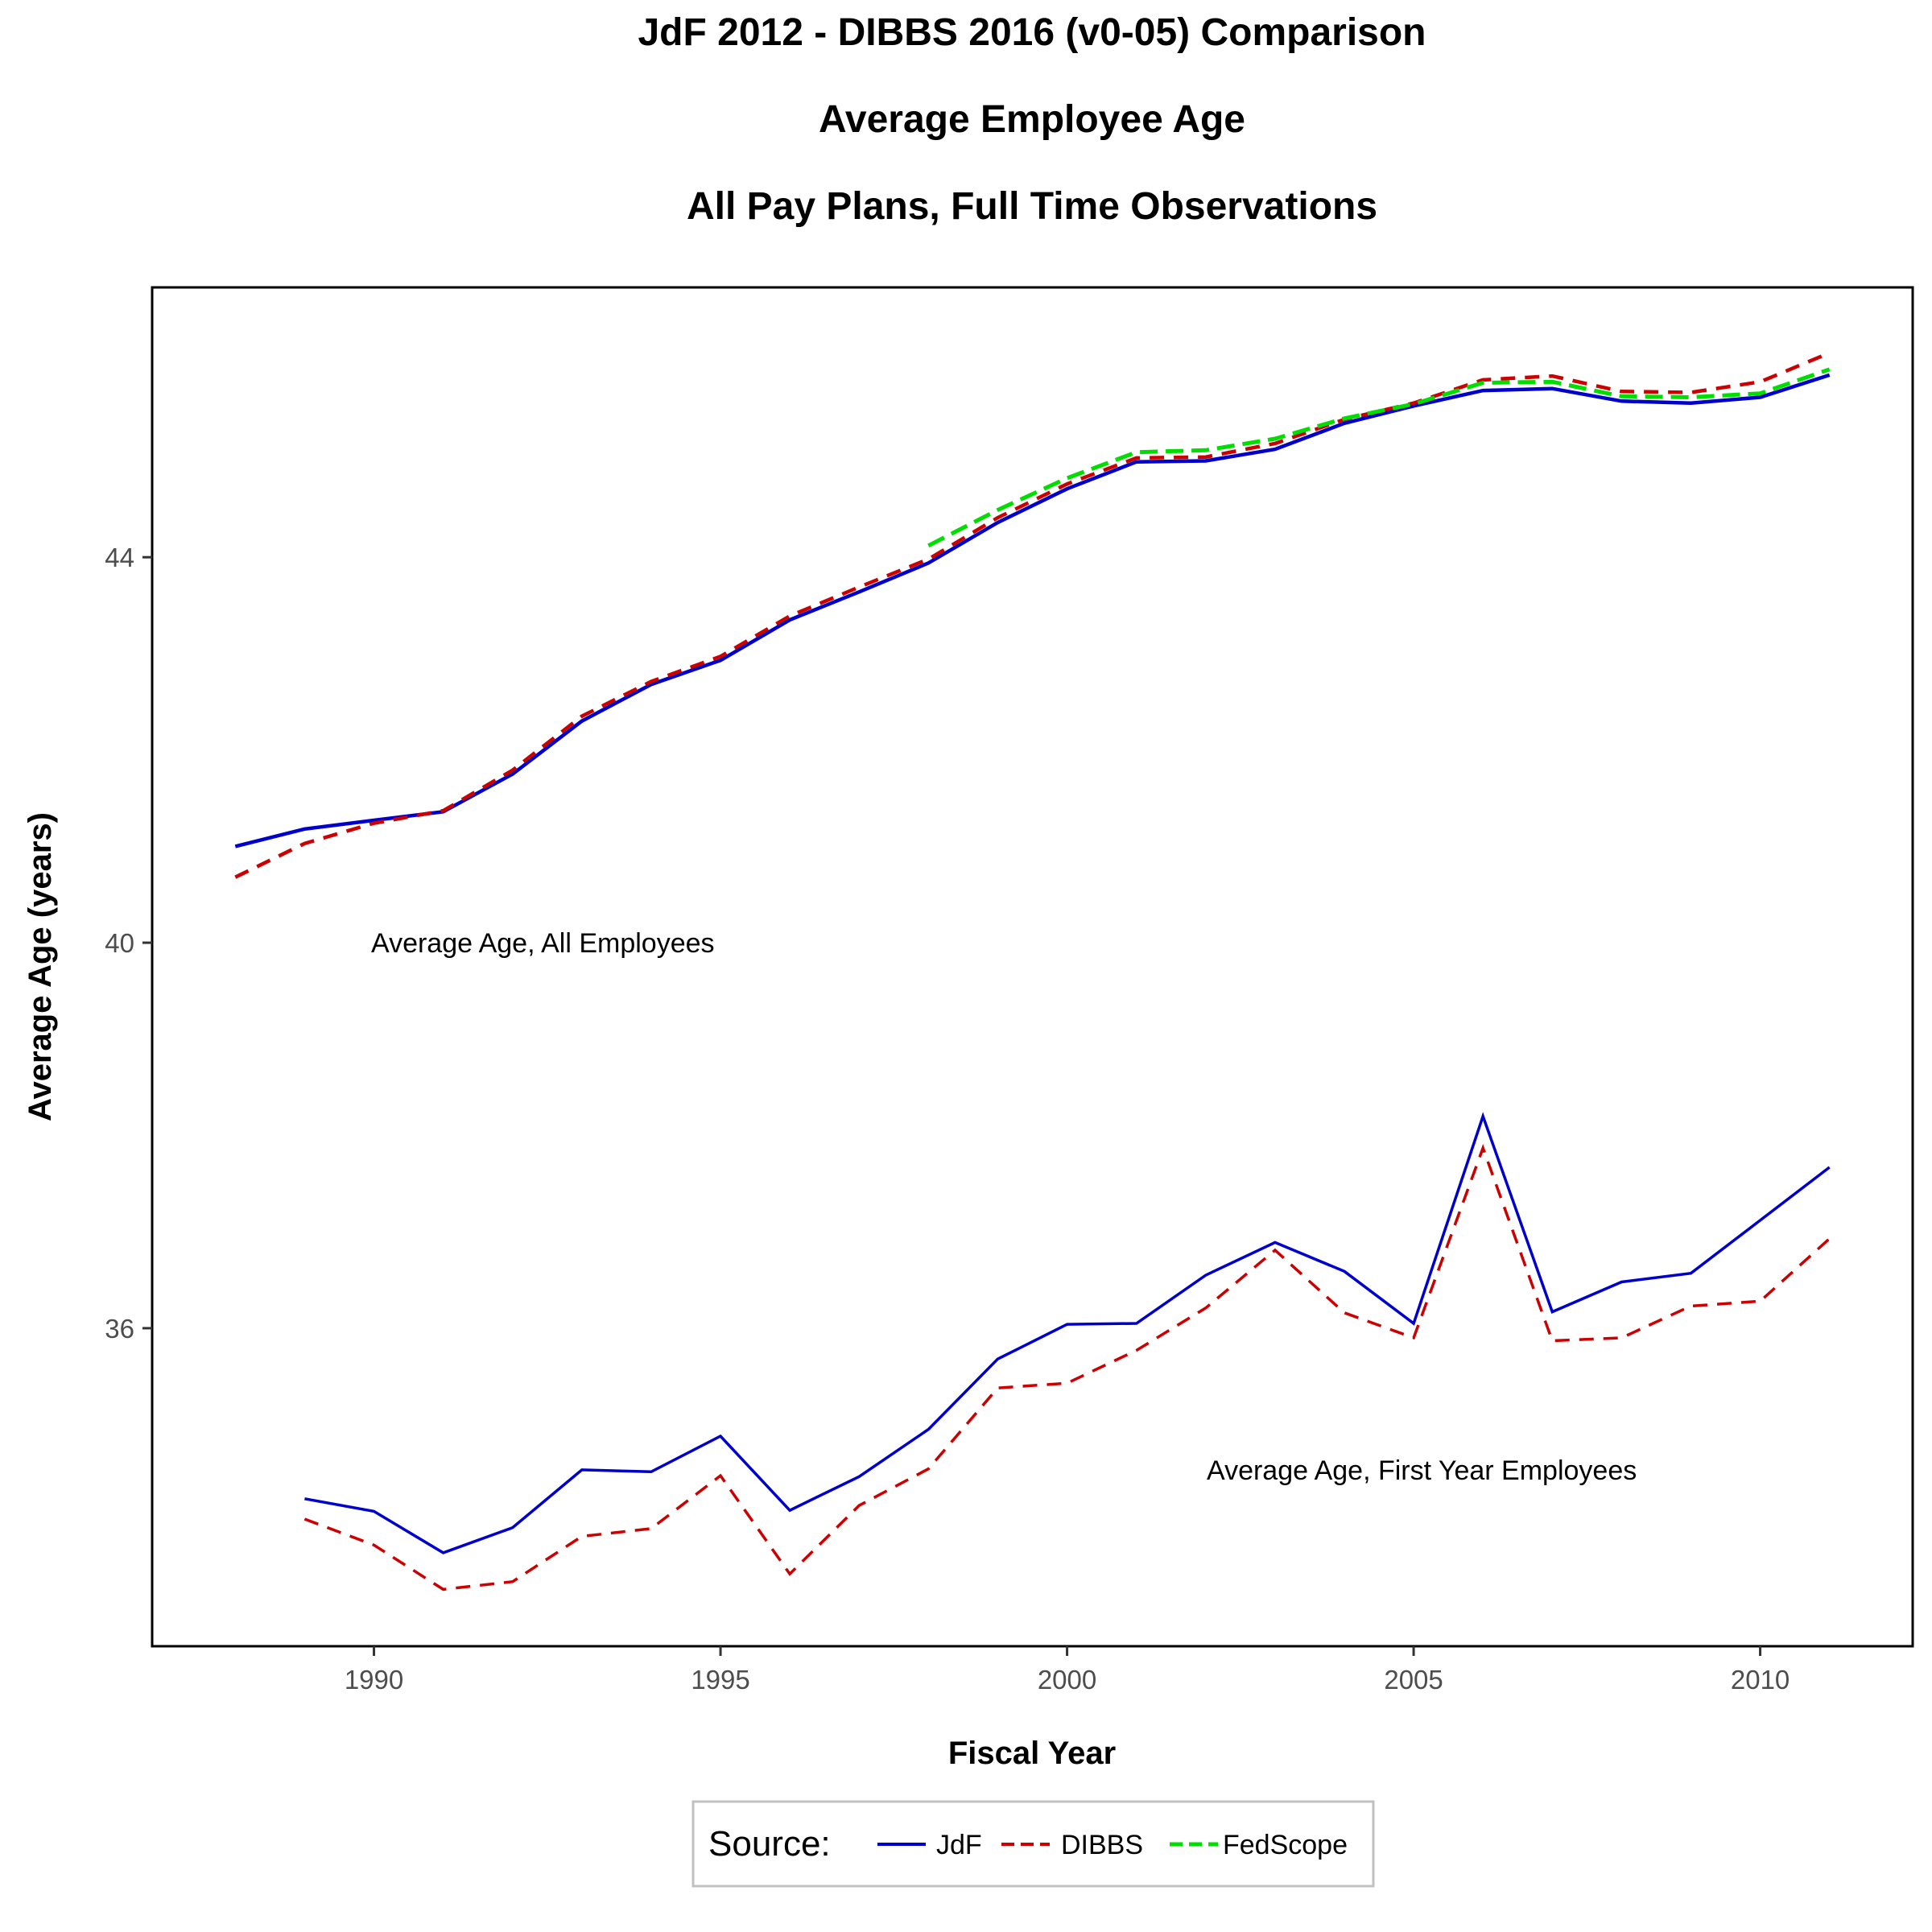 The image size is (1932, 1932). Describe the element at coordinates (119, 943) in the screenshot. I see `y-tick-label: 40` at that location.